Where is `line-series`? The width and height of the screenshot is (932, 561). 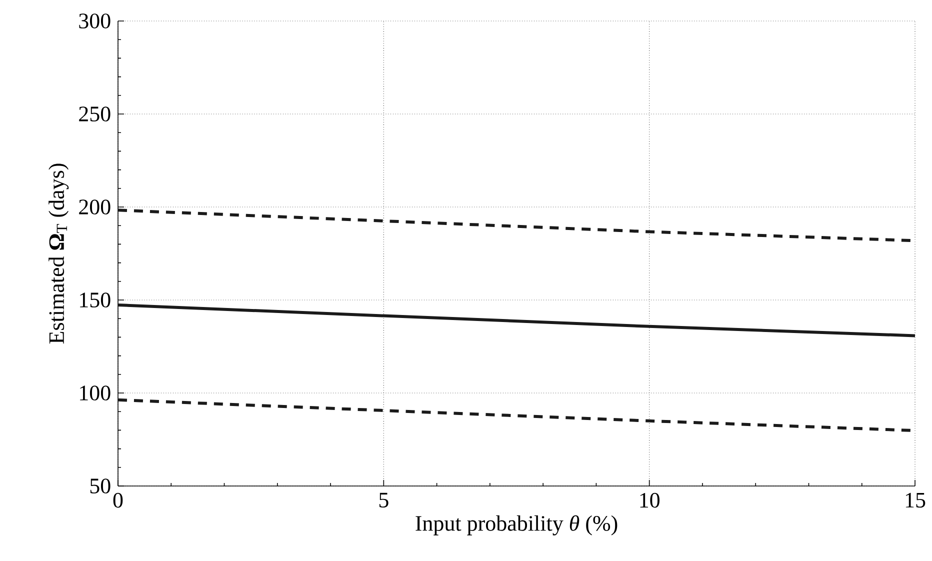
line-series is located at coordinates (516, 321).